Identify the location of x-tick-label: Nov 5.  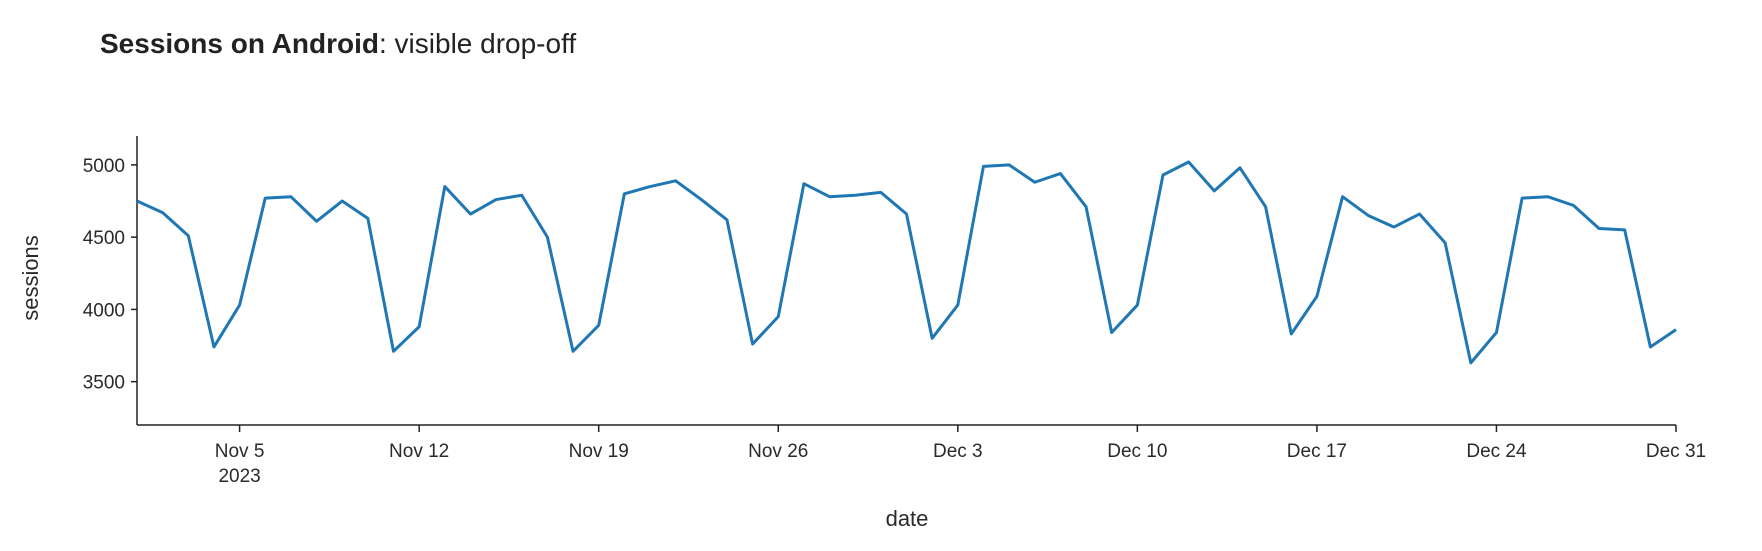
(240, 451).